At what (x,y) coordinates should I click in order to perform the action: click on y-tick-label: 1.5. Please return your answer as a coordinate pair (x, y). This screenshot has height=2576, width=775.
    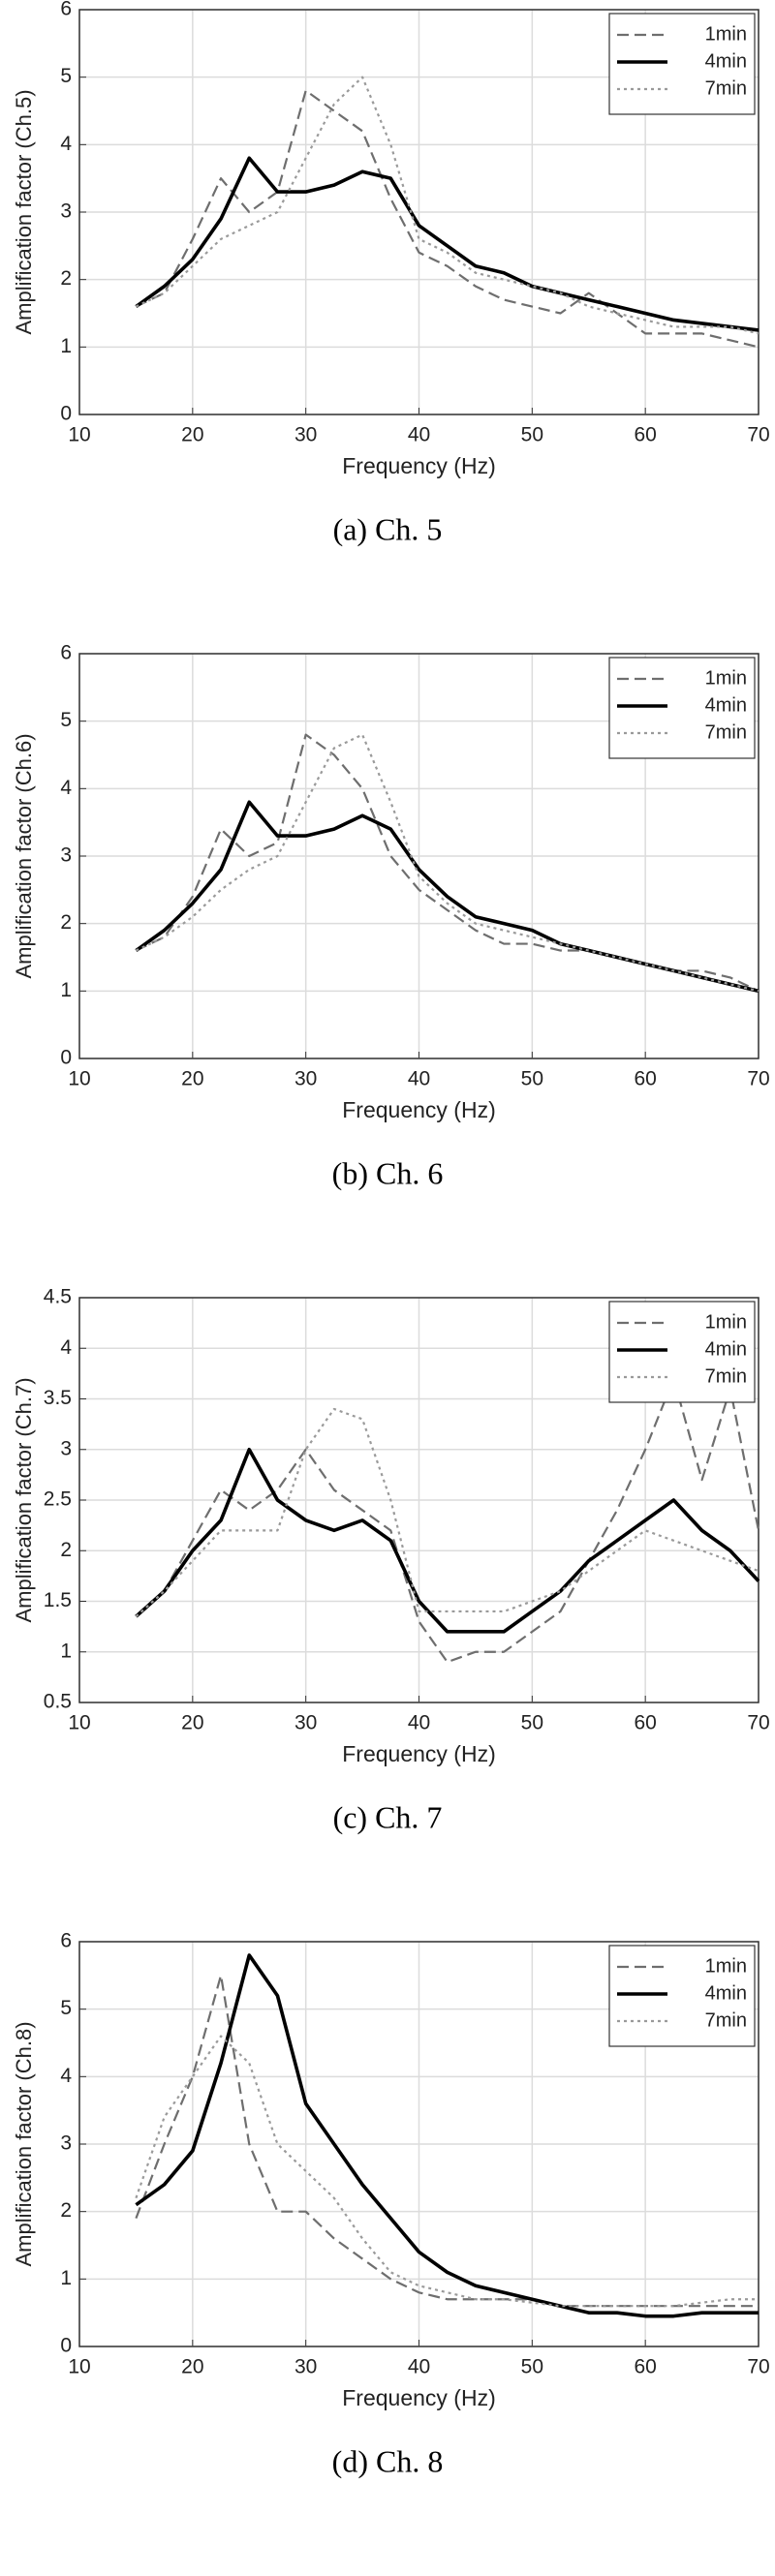
    Looking at the image, I should click on (58, 1600).